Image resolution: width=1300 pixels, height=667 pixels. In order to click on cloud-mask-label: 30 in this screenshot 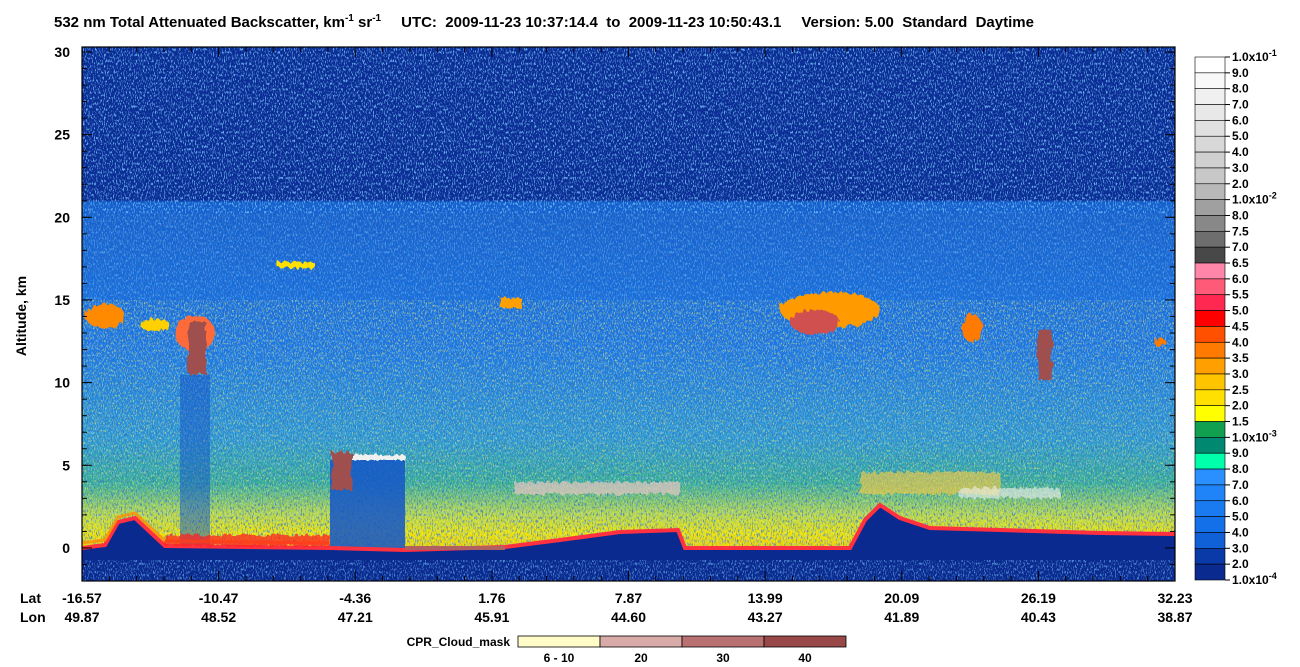, I will do `click(723, 658)`.